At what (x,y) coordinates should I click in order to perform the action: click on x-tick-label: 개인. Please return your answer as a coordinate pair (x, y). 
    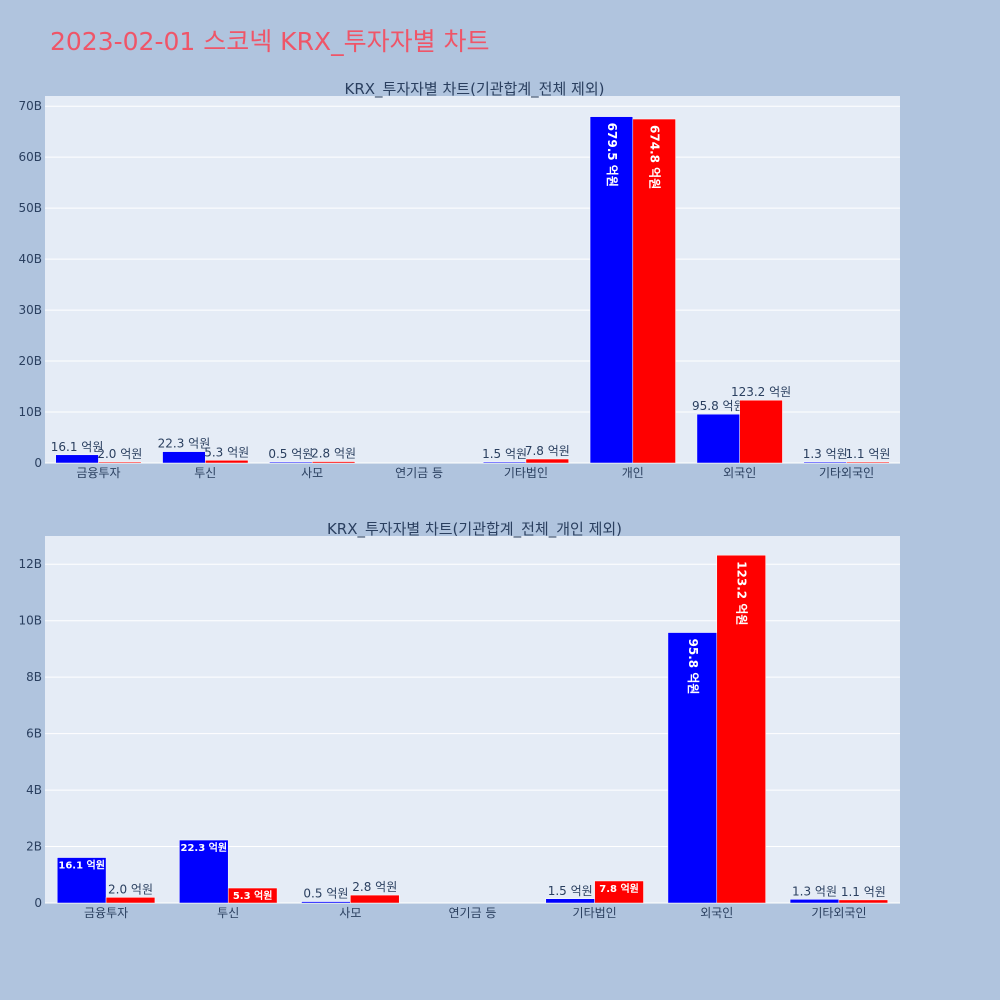
    Looking at the image, I should click on (633, 473).